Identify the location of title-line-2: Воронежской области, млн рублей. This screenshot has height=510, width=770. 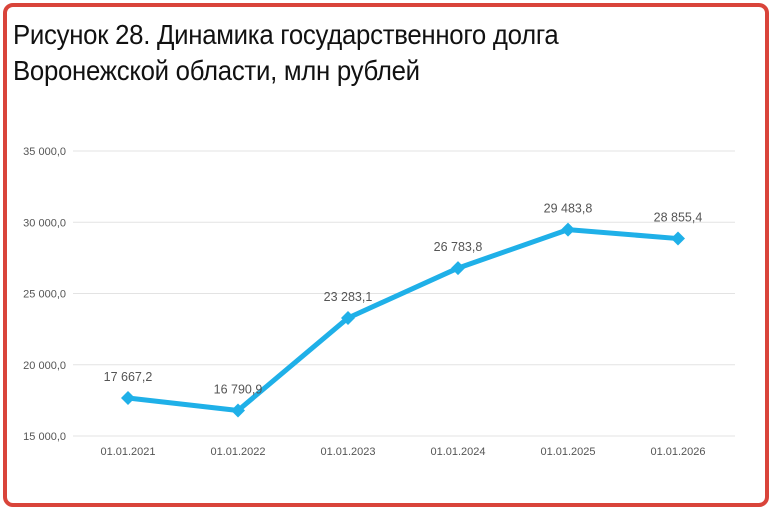
(216, 70).